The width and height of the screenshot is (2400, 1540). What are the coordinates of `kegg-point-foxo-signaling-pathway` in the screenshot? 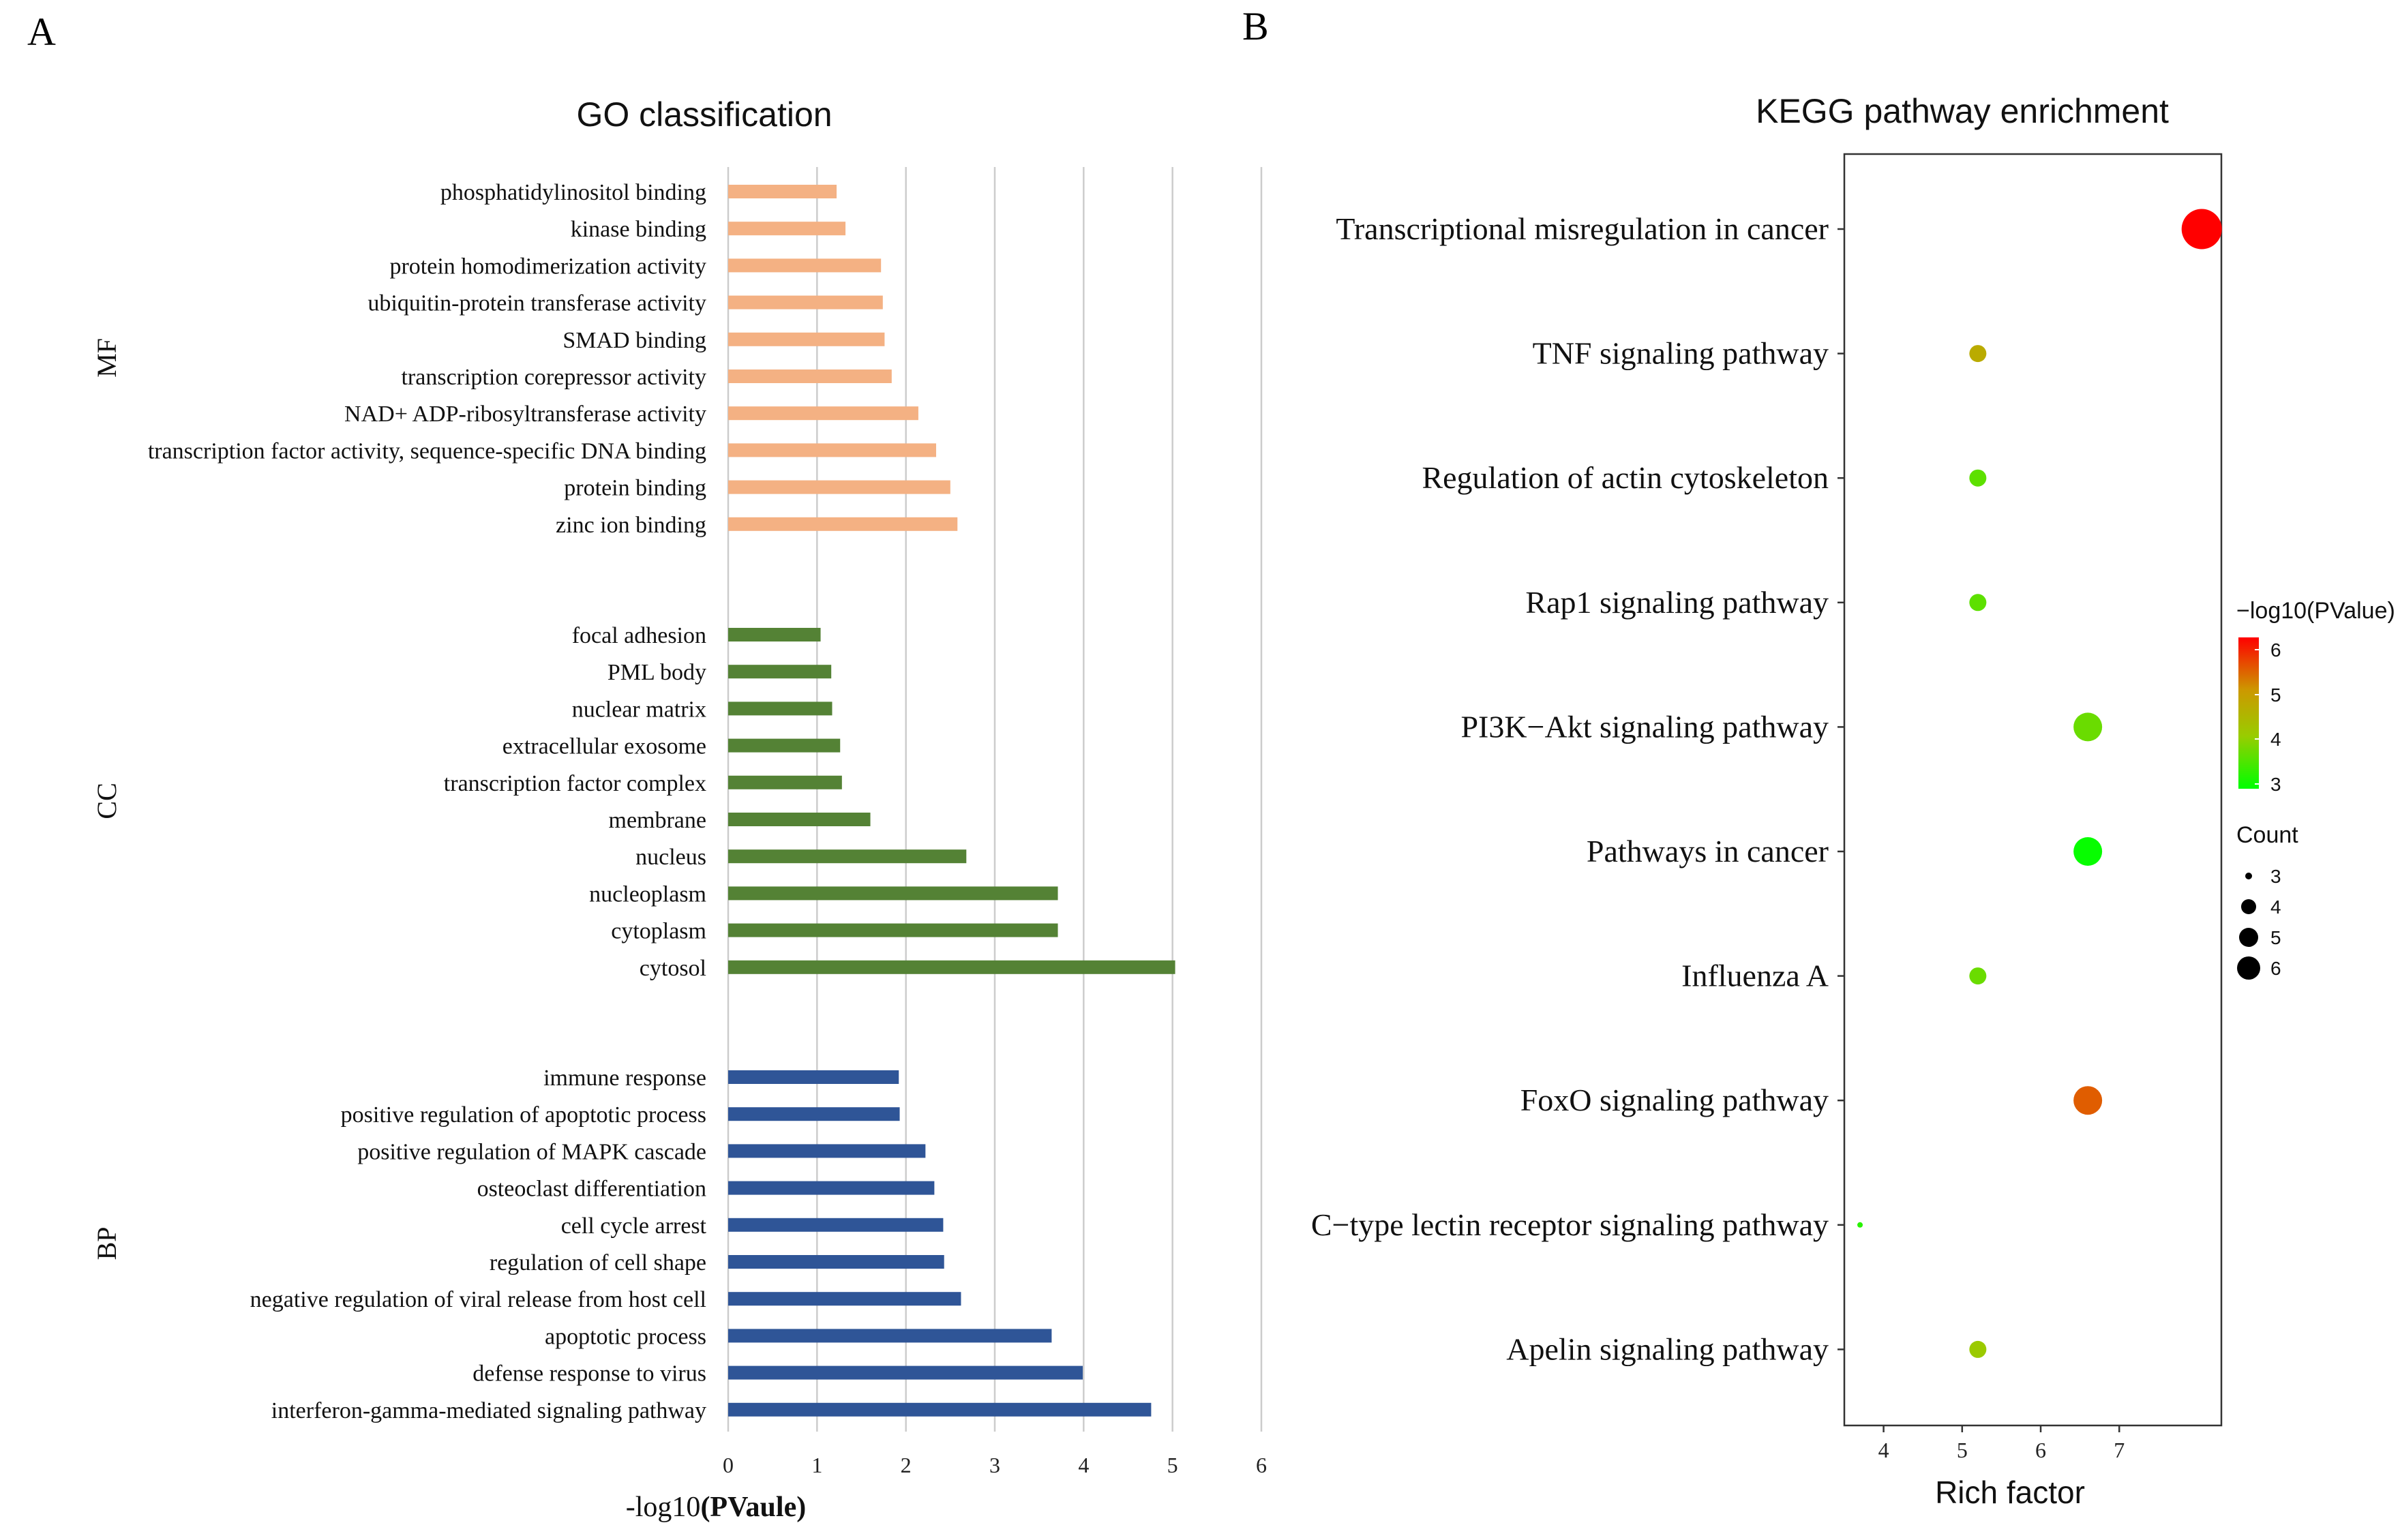 It's located at (2088, 1100).